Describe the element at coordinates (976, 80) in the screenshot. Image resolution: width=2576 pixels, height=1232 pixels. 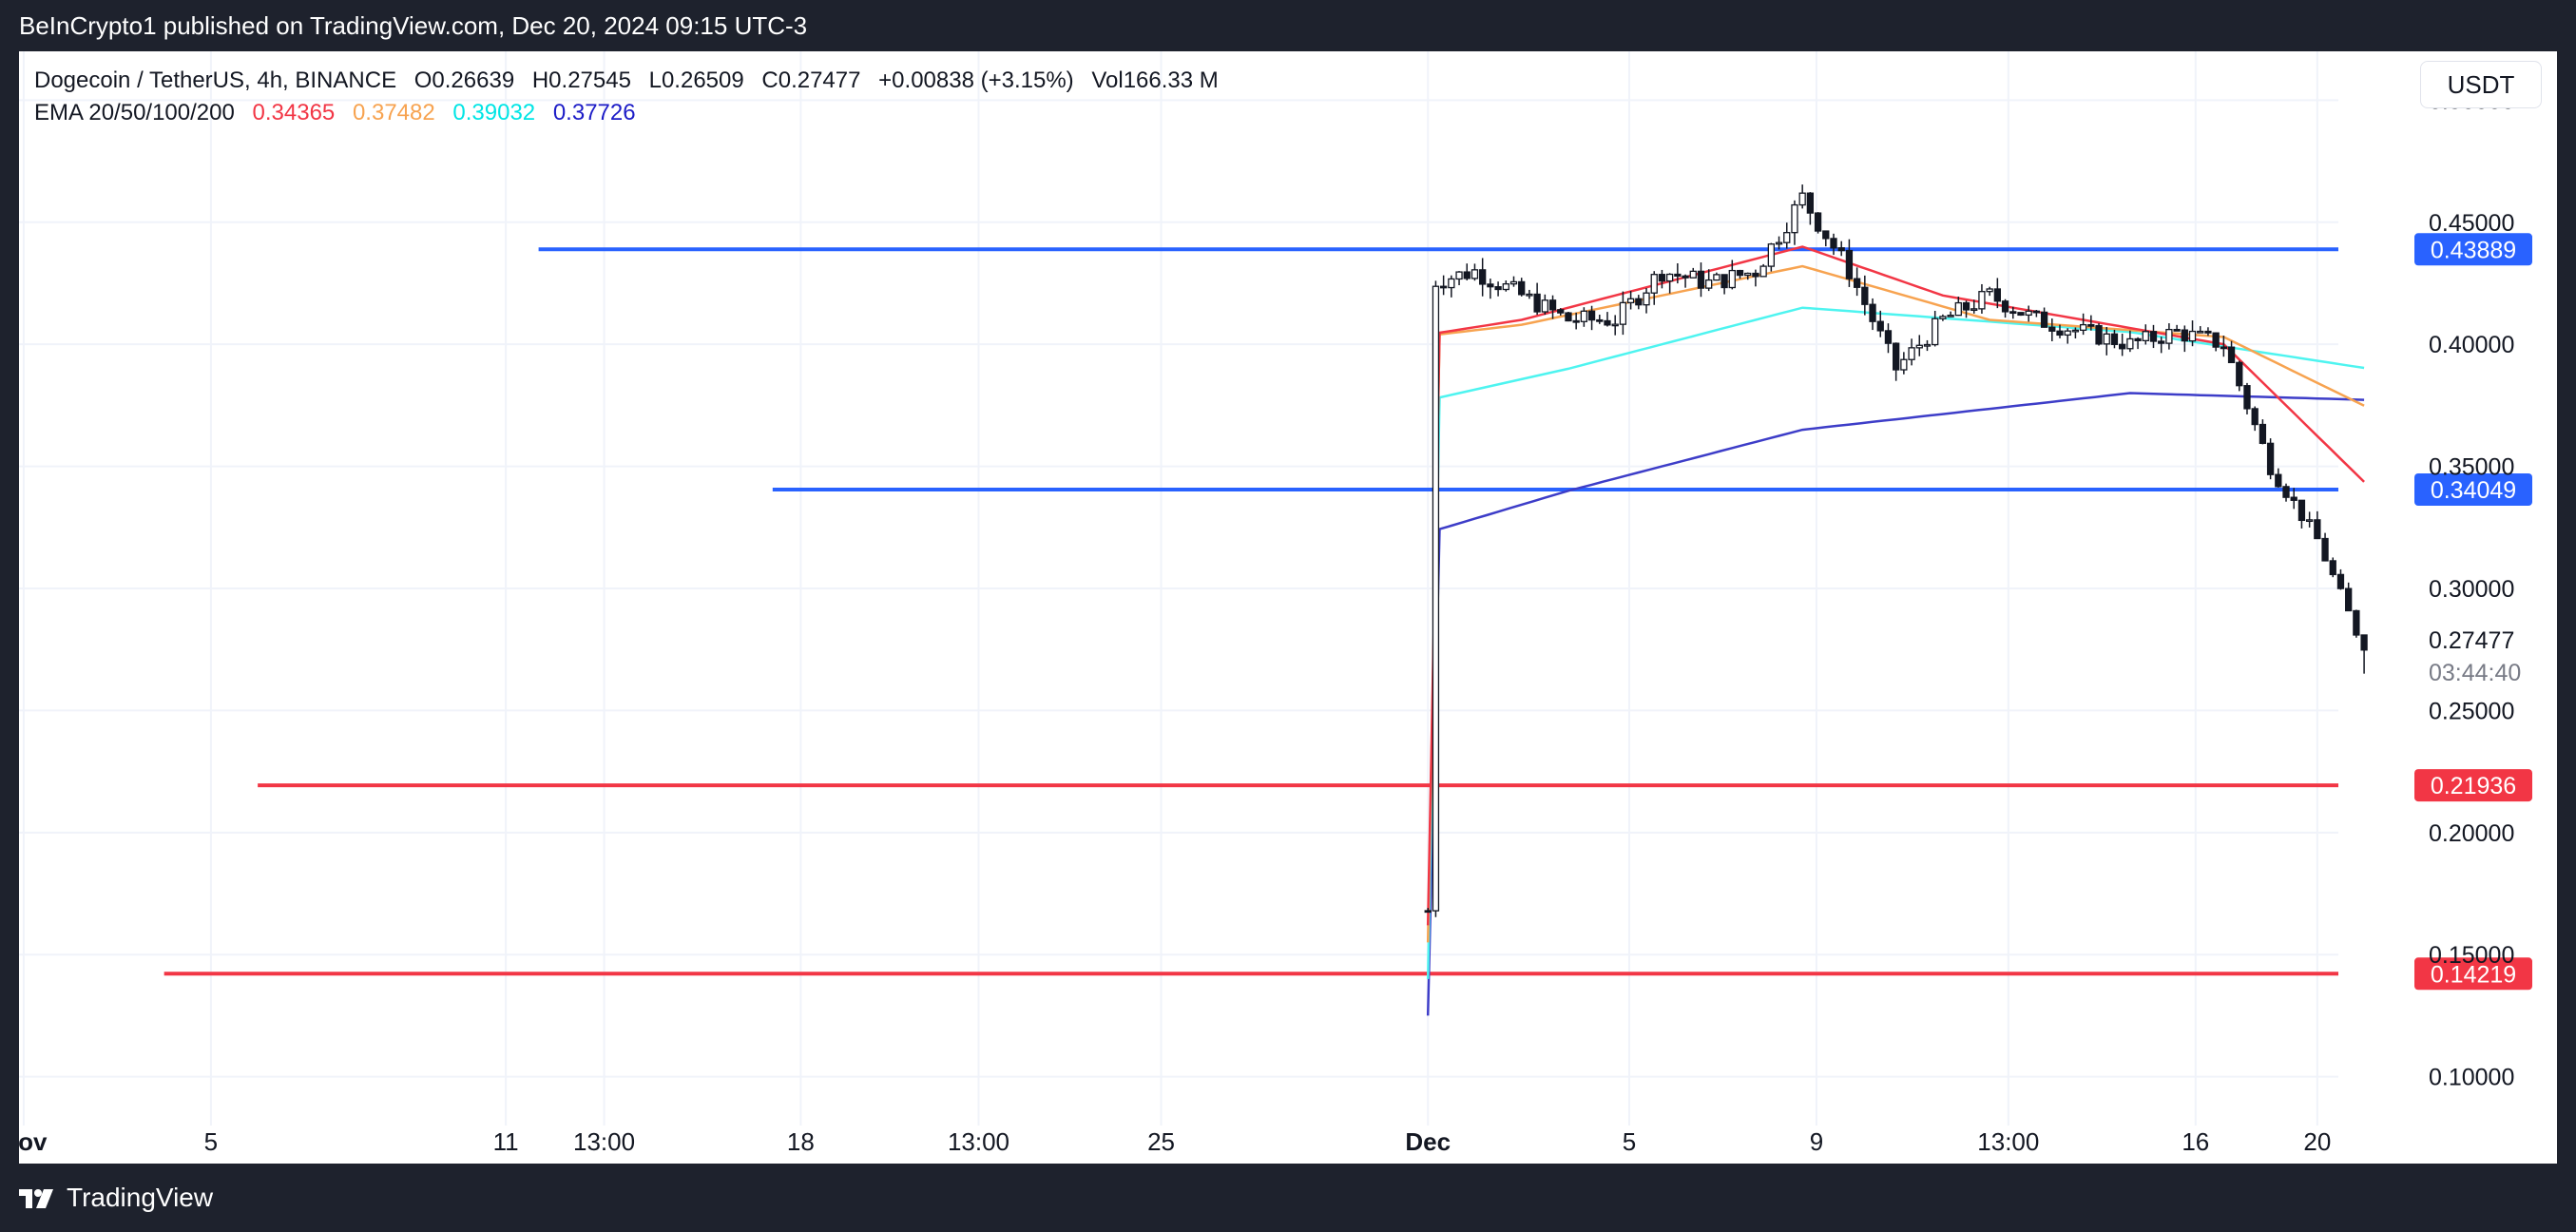
I see `change-value: +0.00838 (+3.15%)` at that location.